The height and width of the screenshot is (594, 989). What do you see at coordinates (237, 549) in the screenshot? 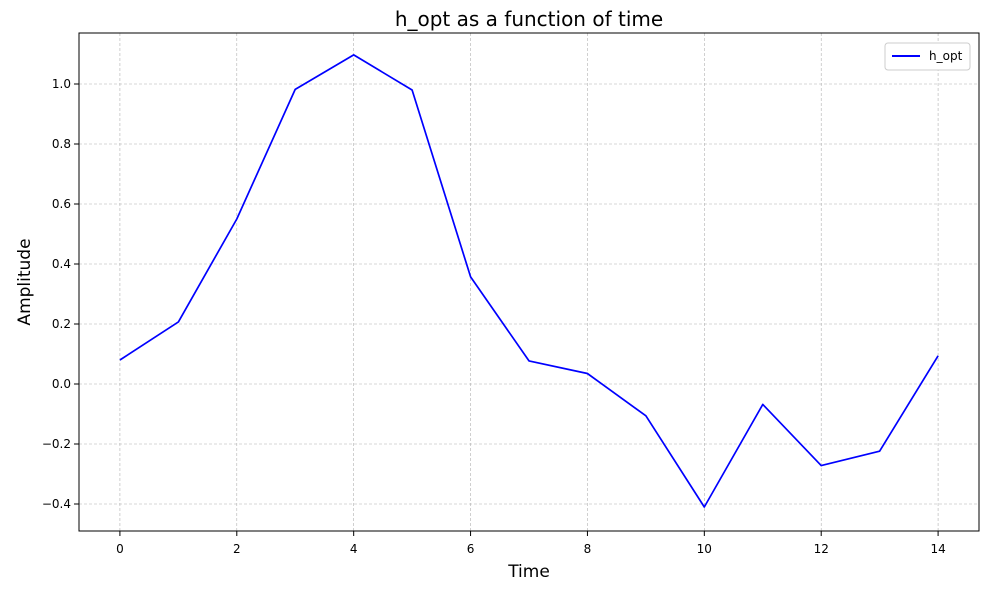
I see `x-tick-label: 2` at bounding box center [237, 549].